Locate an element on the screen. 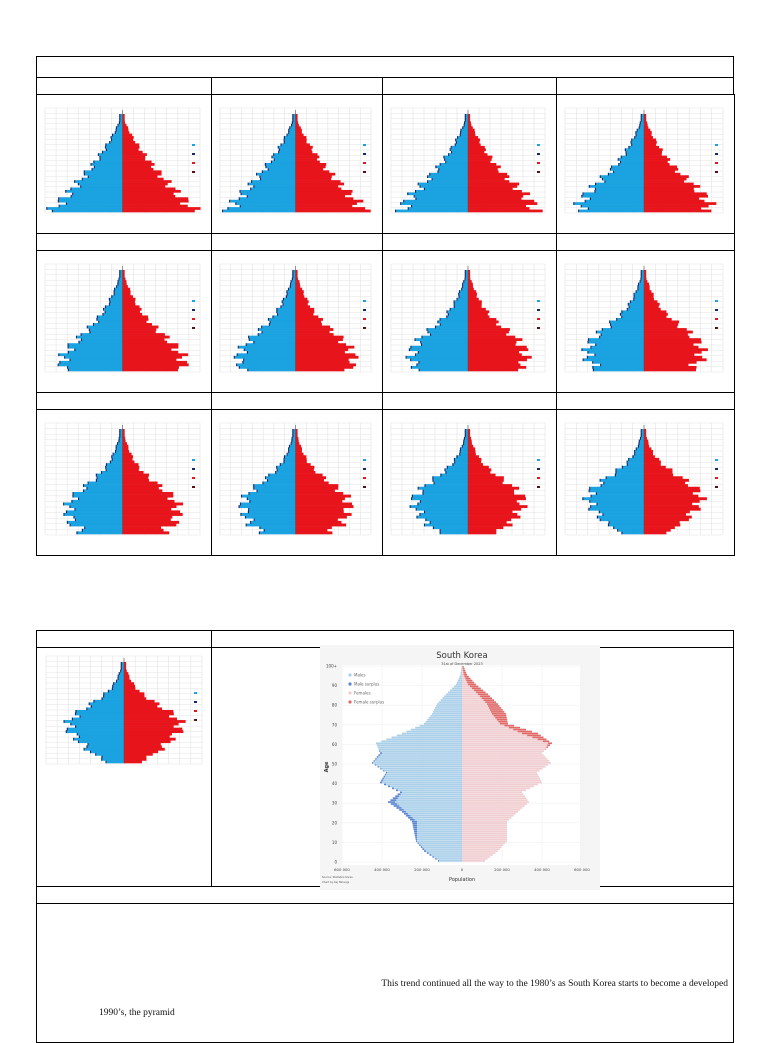  x-axis-label: Population is located at coordinates (462, 880).